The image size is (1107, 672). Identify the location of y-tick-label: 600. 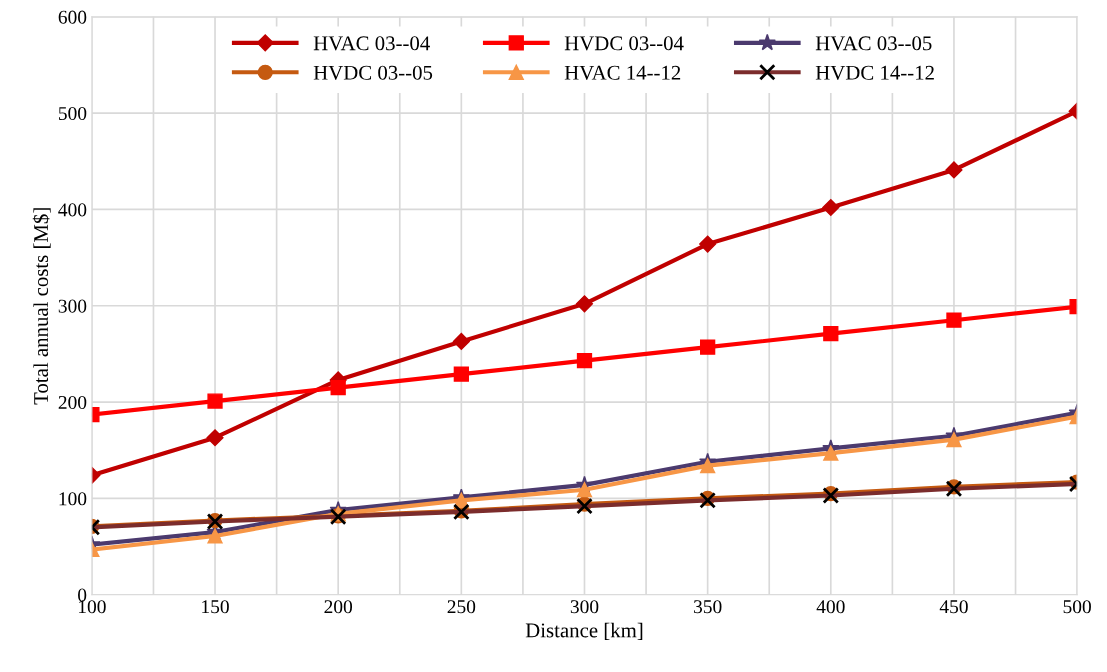
(72, 17).